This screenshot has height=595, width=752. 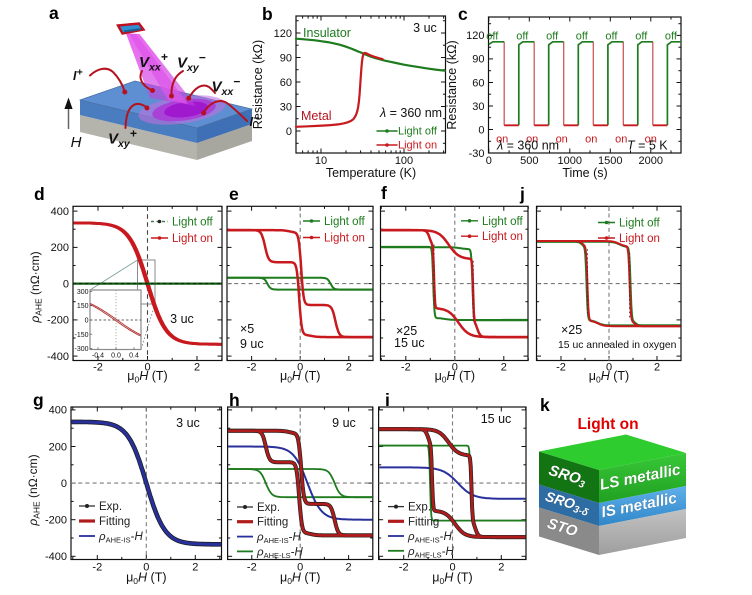 What do you see at coordinates (247, 329) in the screenshot?
I see `svg-text: ×5` at bounding box center [247, 329].